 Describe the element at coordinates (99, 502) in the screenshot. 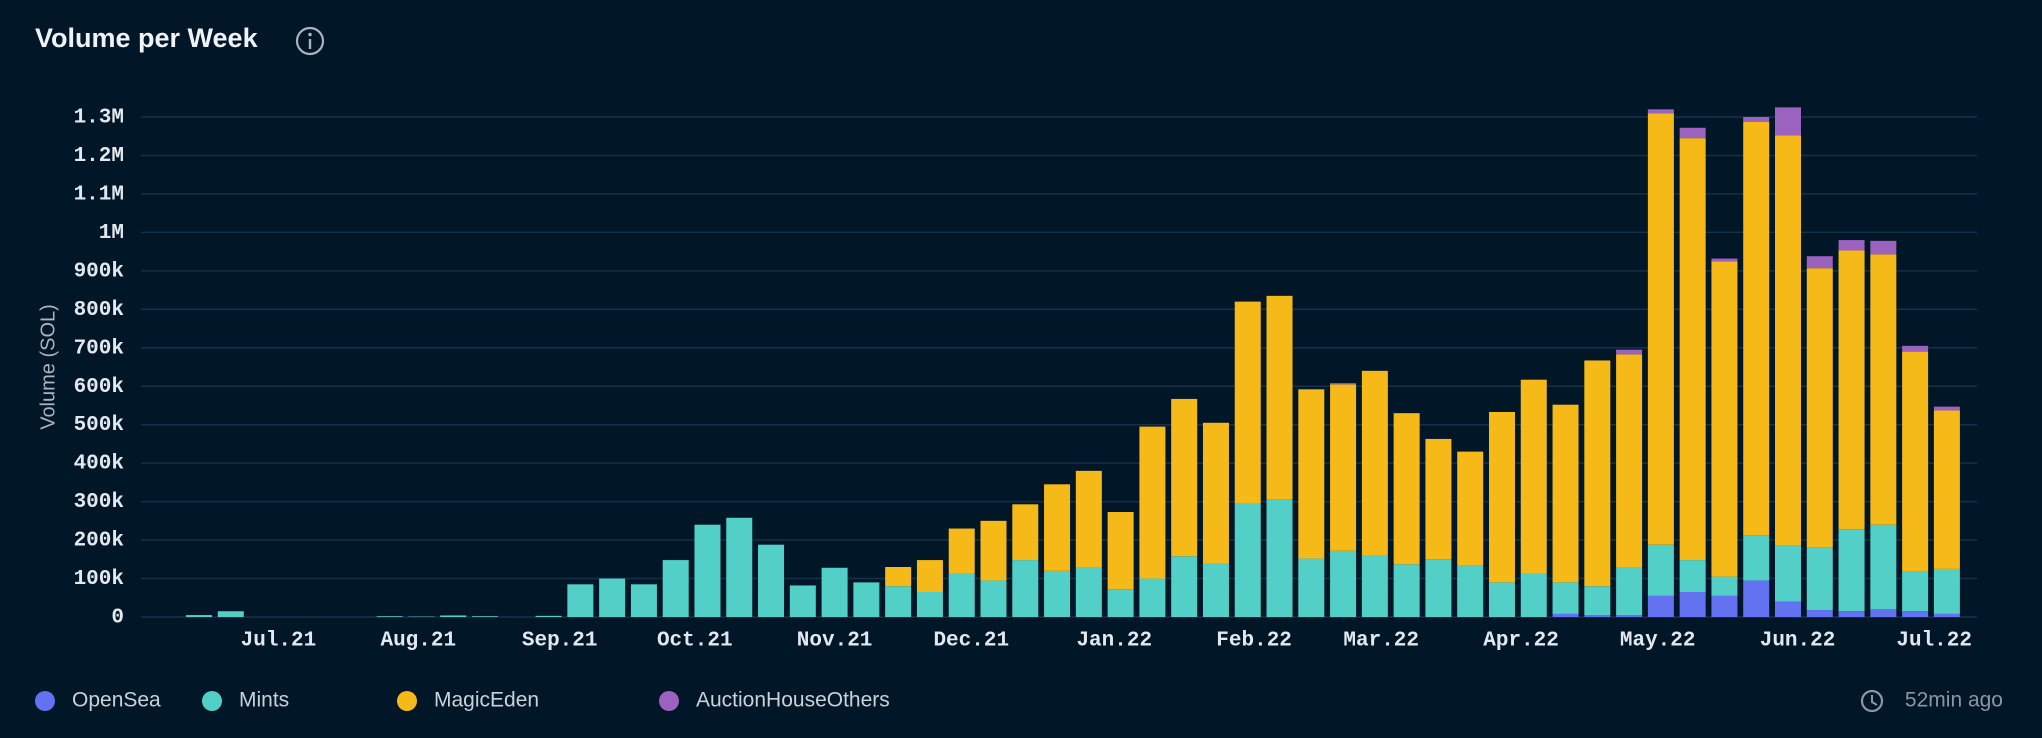

I see `y-tick-label: 300k` at that location.